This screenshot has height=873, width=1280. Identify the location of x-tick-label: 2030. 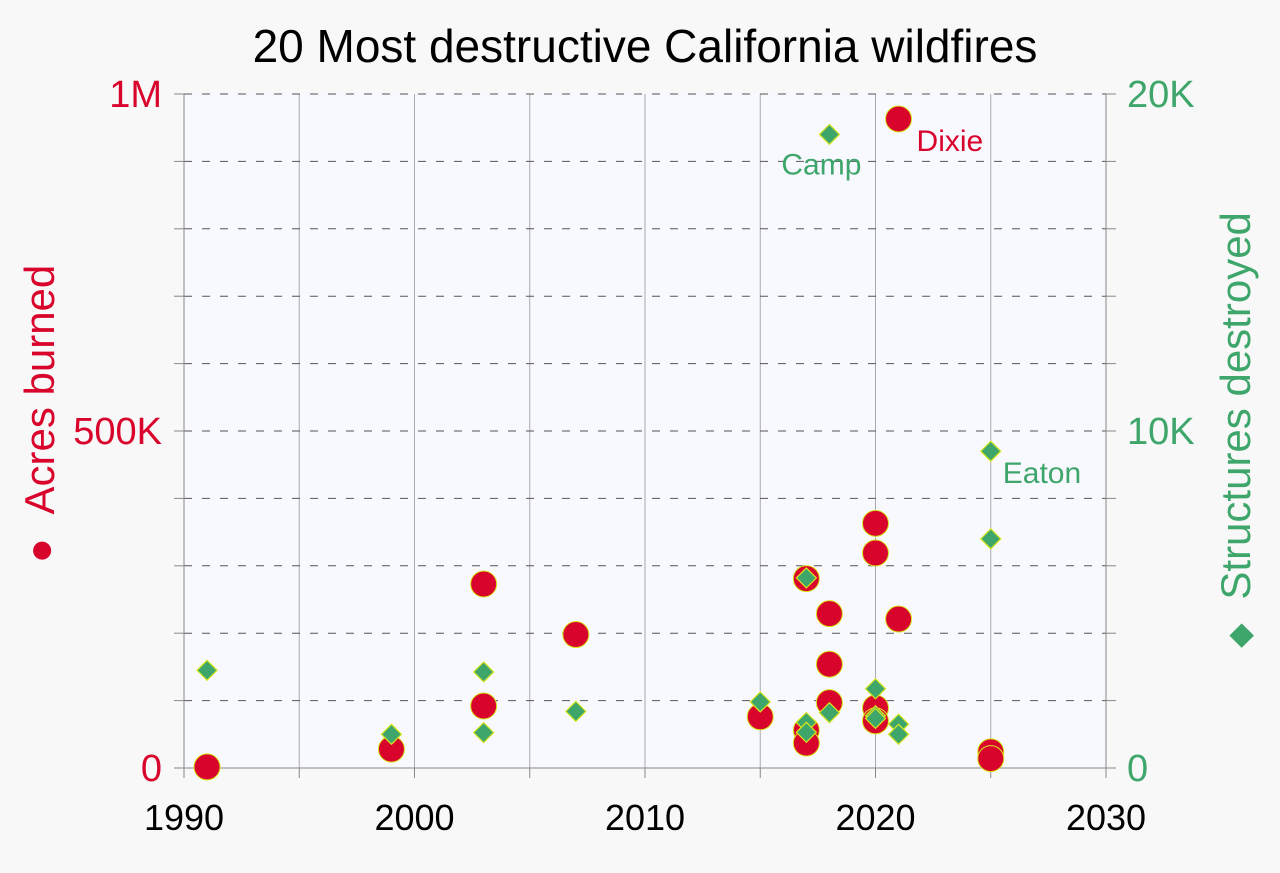
(1106, 817).